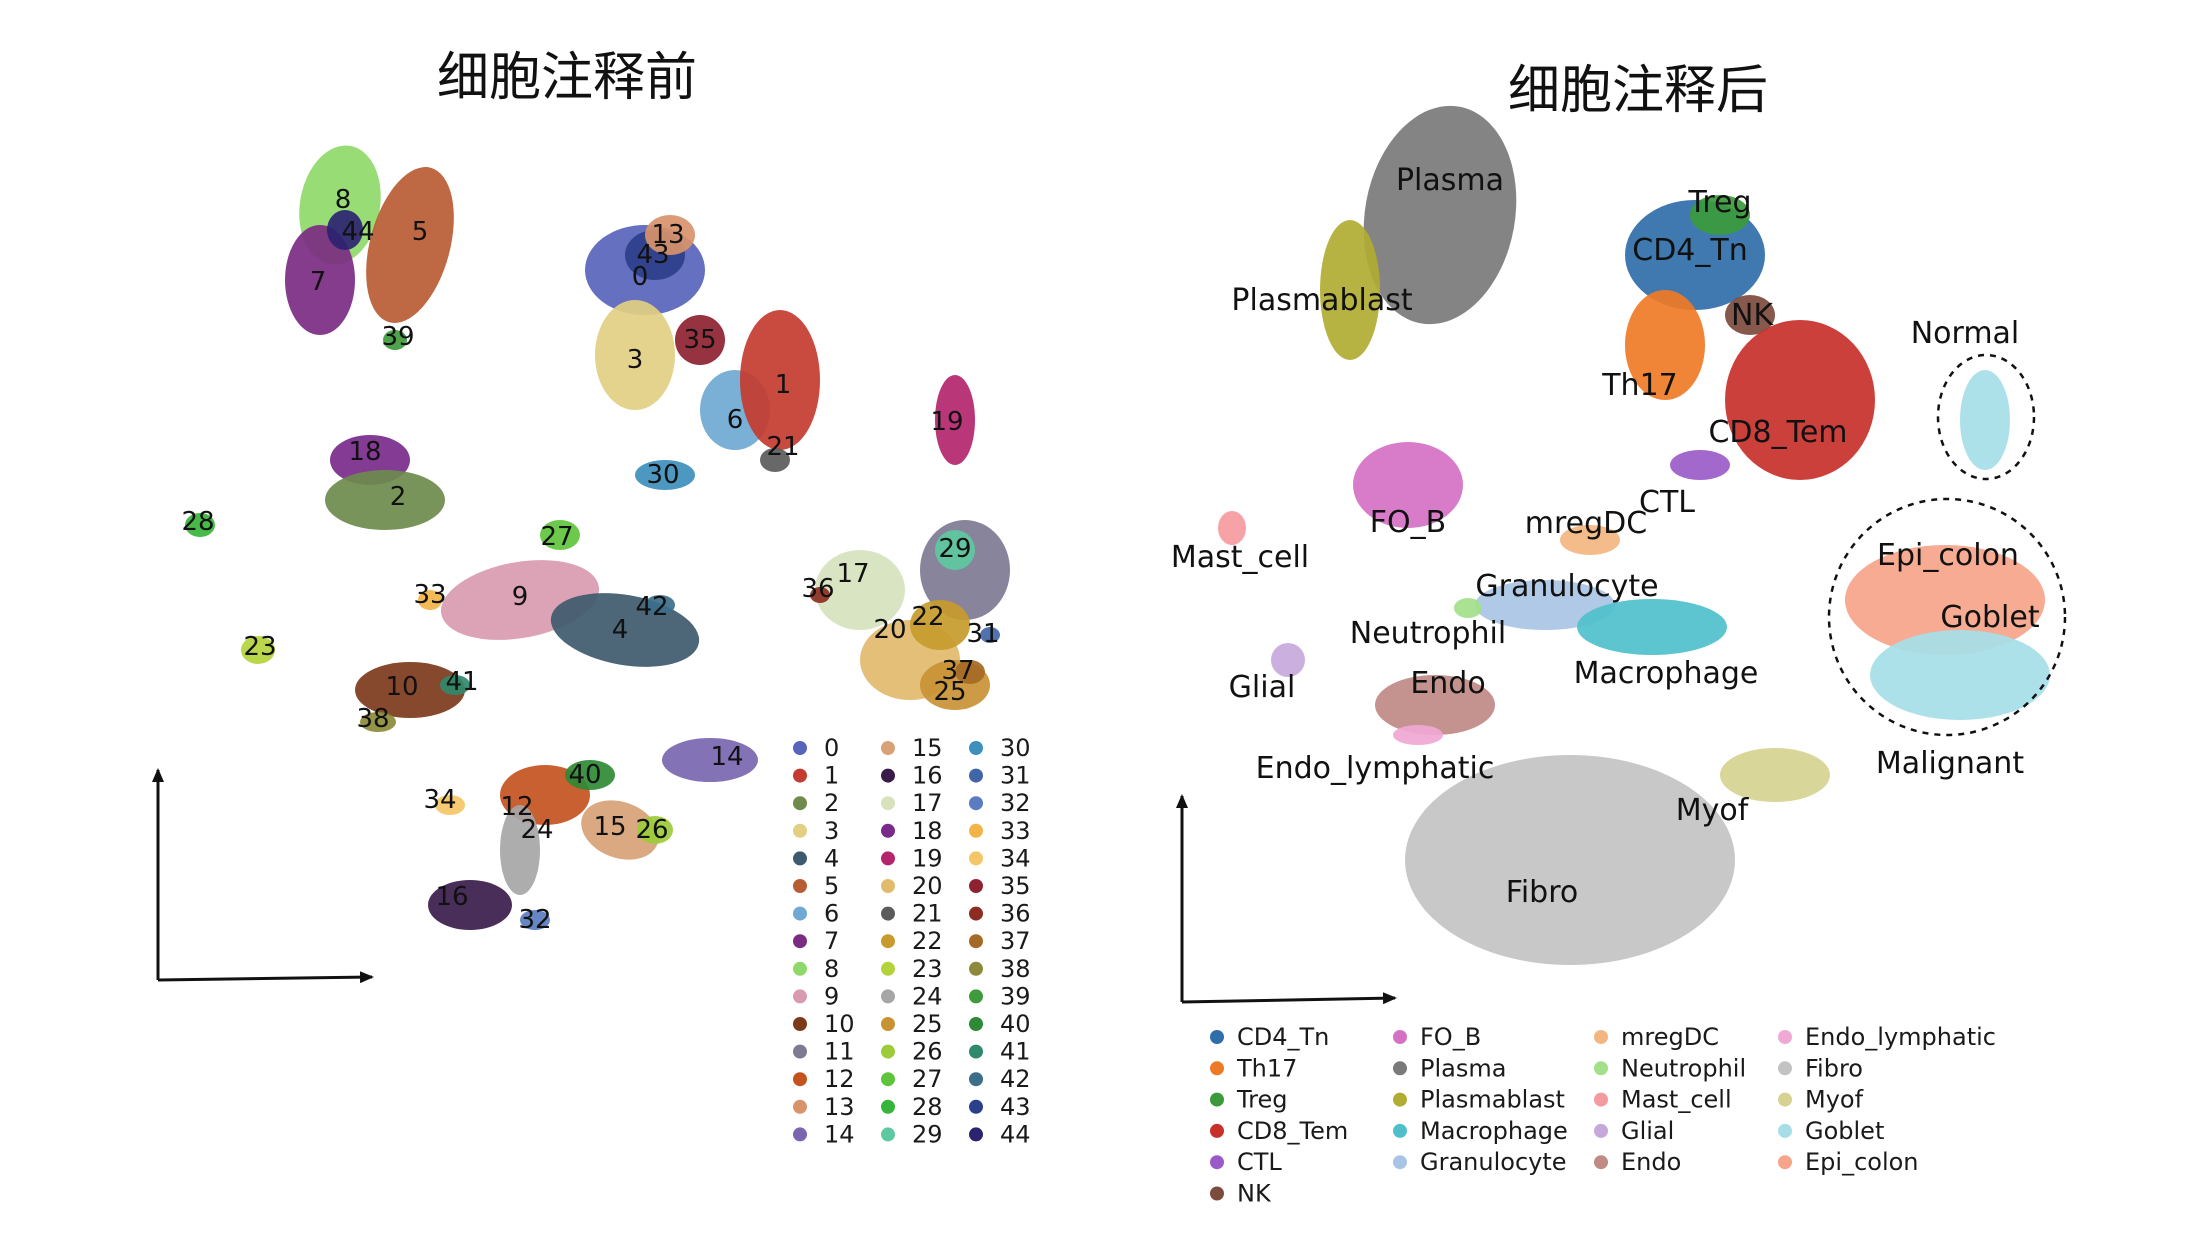 This screenshot has height=1254, width=2203. Describe the element at coordinates (839, 1134) in the screenshot. I see `left-legend-label-14: 14` at that location.